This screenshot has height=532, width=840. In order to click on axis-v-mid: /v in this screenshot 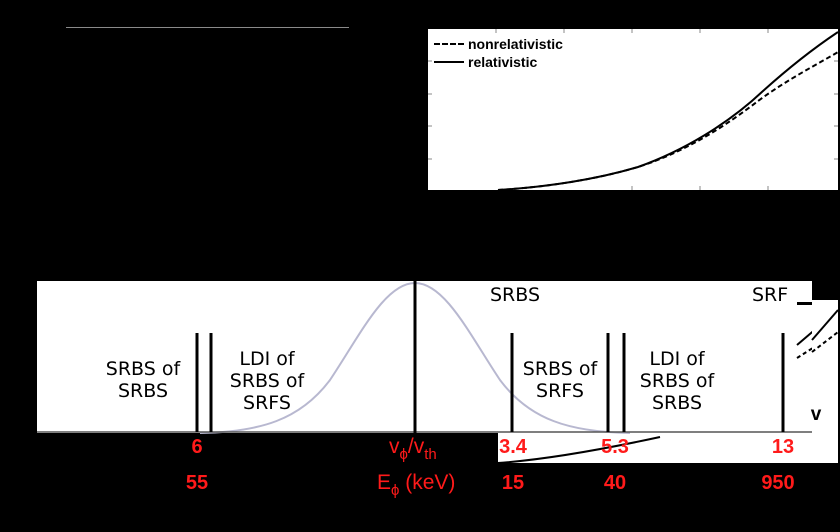, I will do `click(416, 446)`.